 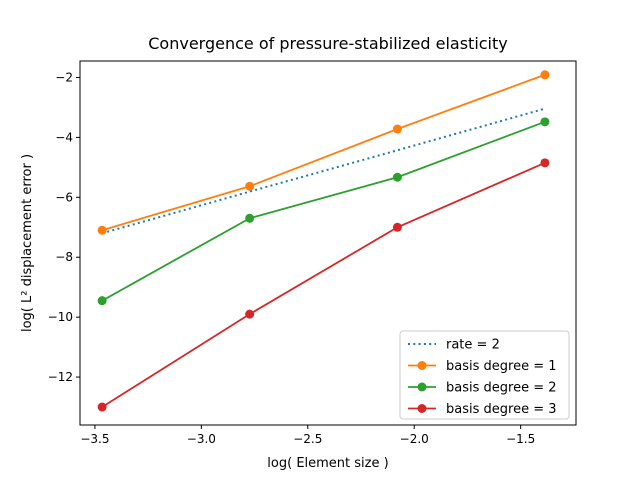 I want to click on y-tick-label: −2, so click(x=64, y=77).